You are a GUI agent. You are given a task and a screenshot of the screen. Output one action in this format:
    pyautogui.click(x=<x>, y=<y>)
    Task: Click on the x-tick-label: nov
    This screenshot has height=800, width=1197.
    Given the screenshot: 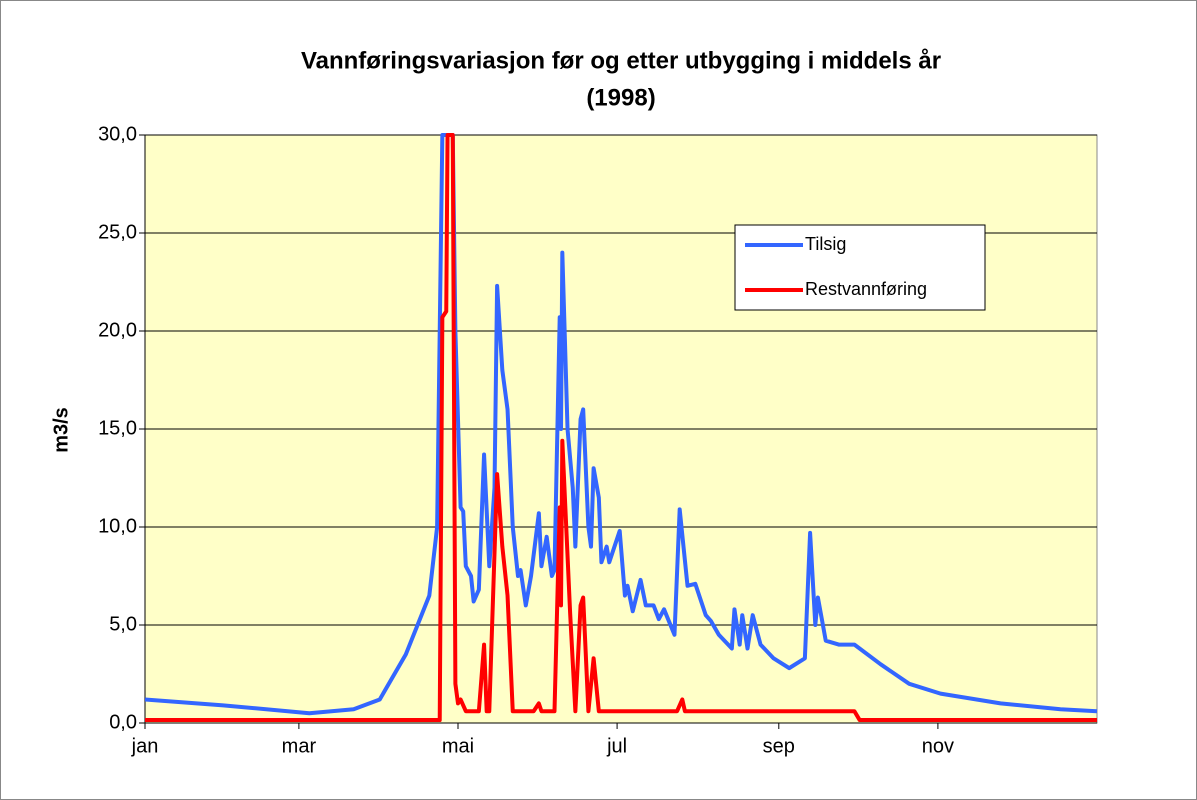 What is the action you would take?
    pyautogui.click(x=938, y=746)
    